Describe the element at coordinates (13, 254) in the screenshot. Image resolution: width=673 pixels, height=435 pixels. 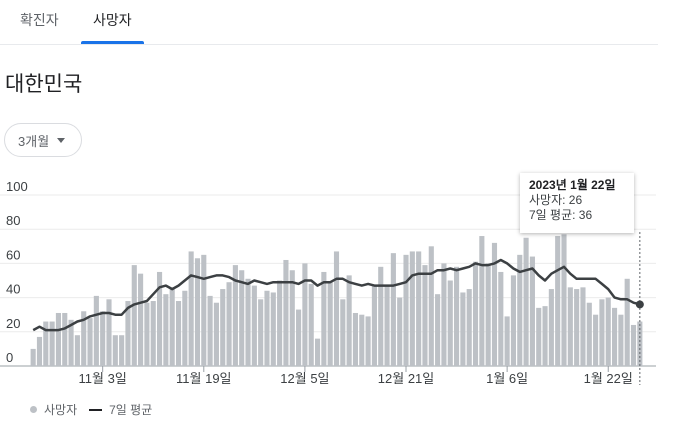
I see `y-tick-label: 60` at that location.